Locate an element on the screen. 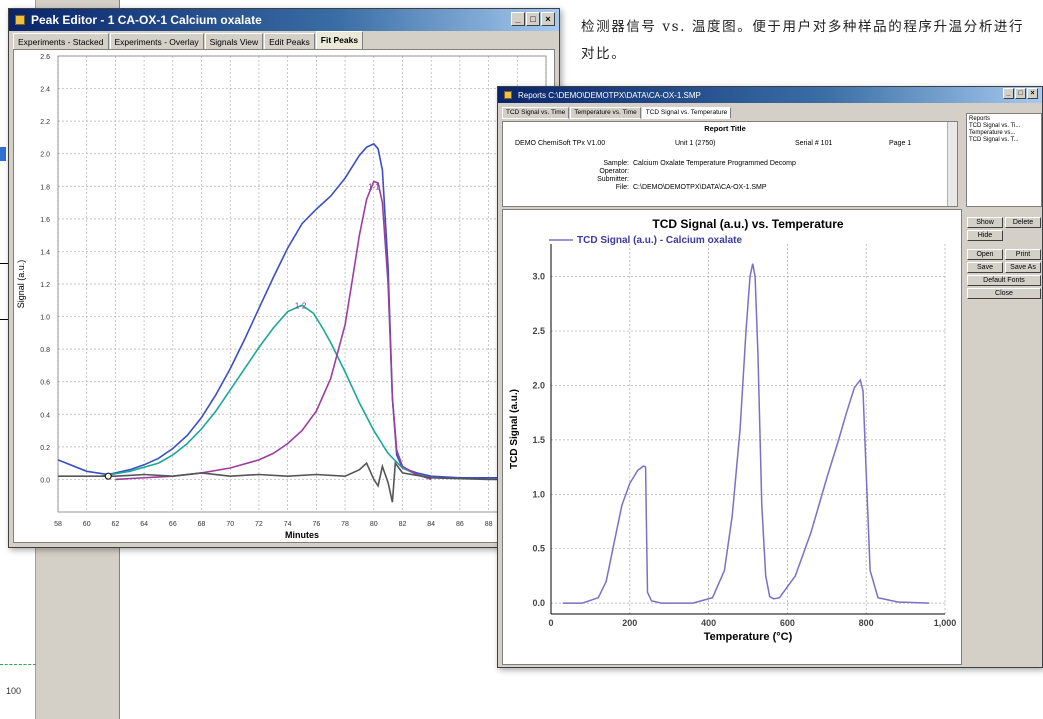 The width and height of the screenshot is (1043, 719). x-axis-label: Temperature (°C) is located at coordinates (748, 637).